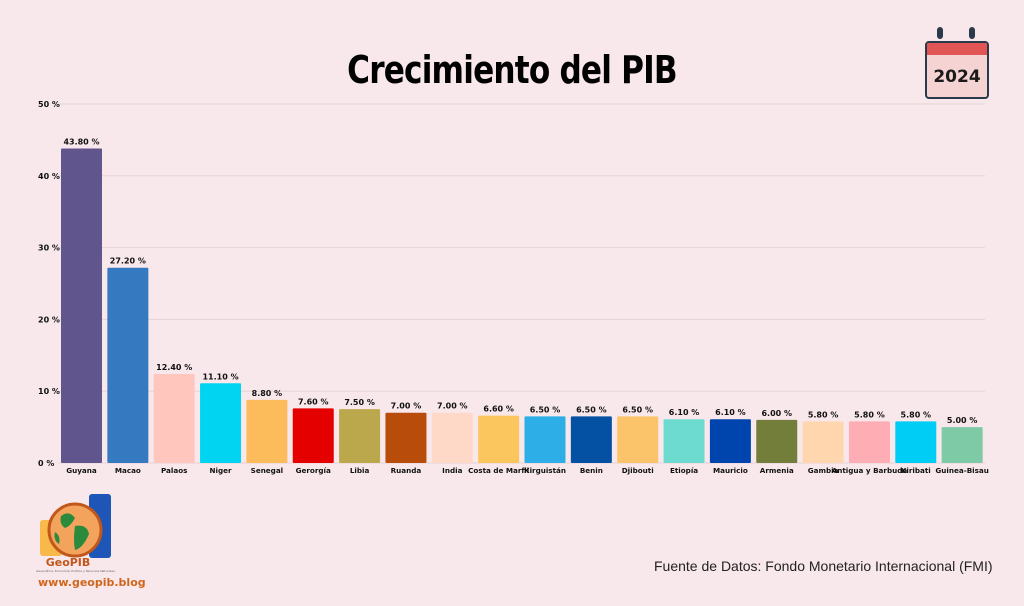 The image size is (1024, 606). What do you see at coordinates (957, 77) in the screenshot?
I see `year-badge: 2024` at bounding box center [957, 77].